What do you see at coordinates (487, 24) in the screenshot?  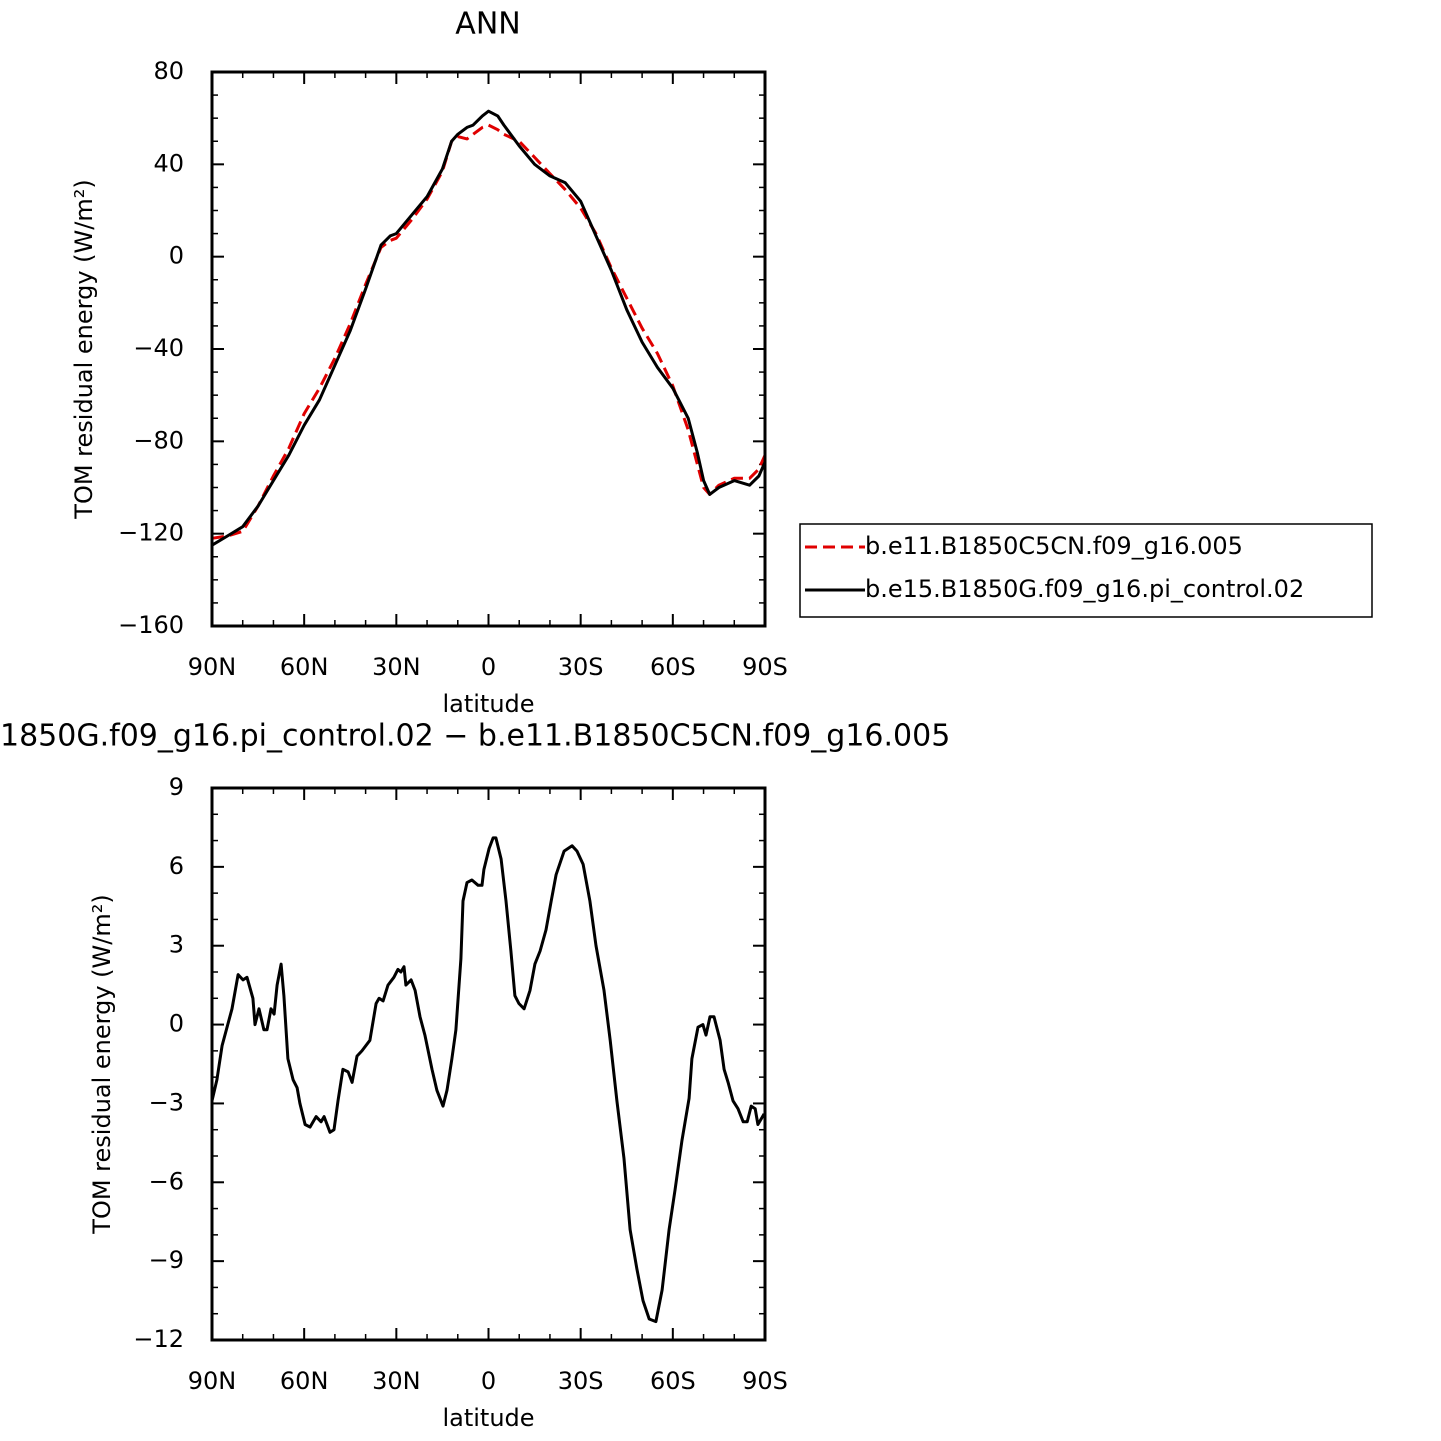 I see `chart-title: ANN` at bounding box center [487, 24].